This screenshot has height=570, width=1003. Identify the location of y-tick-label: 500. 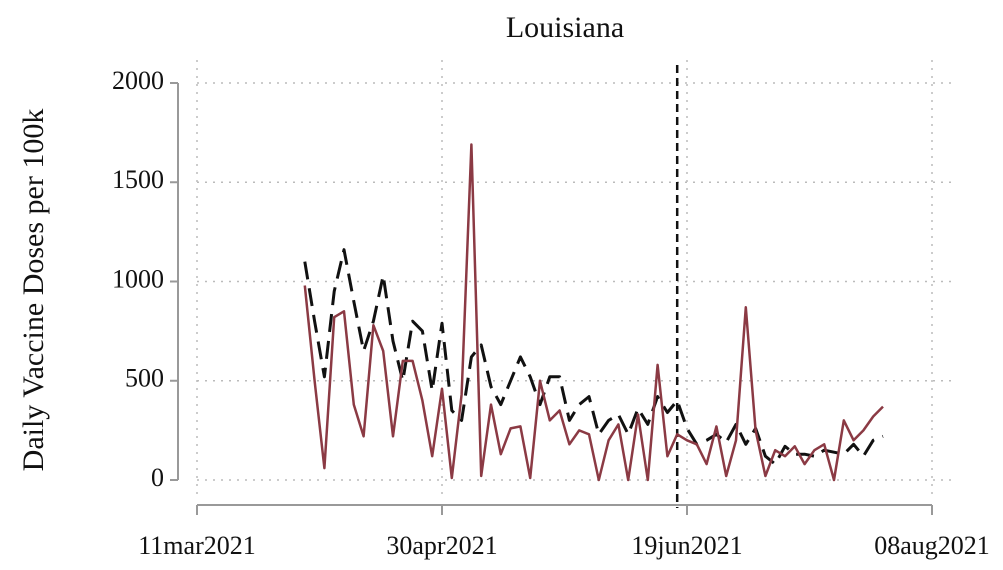
(144, 378).